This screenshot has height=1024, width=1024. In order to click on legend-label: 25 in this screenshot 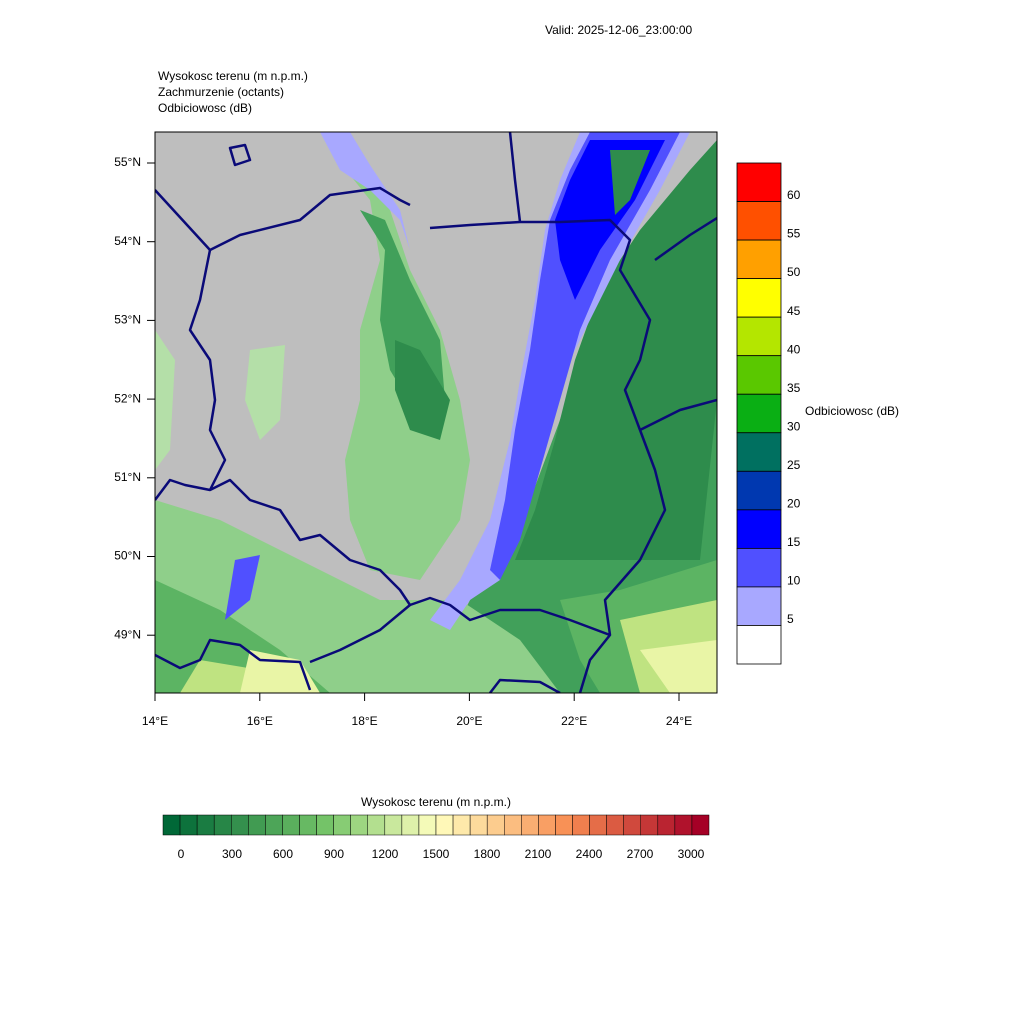, I will do `click(794, 465)`.